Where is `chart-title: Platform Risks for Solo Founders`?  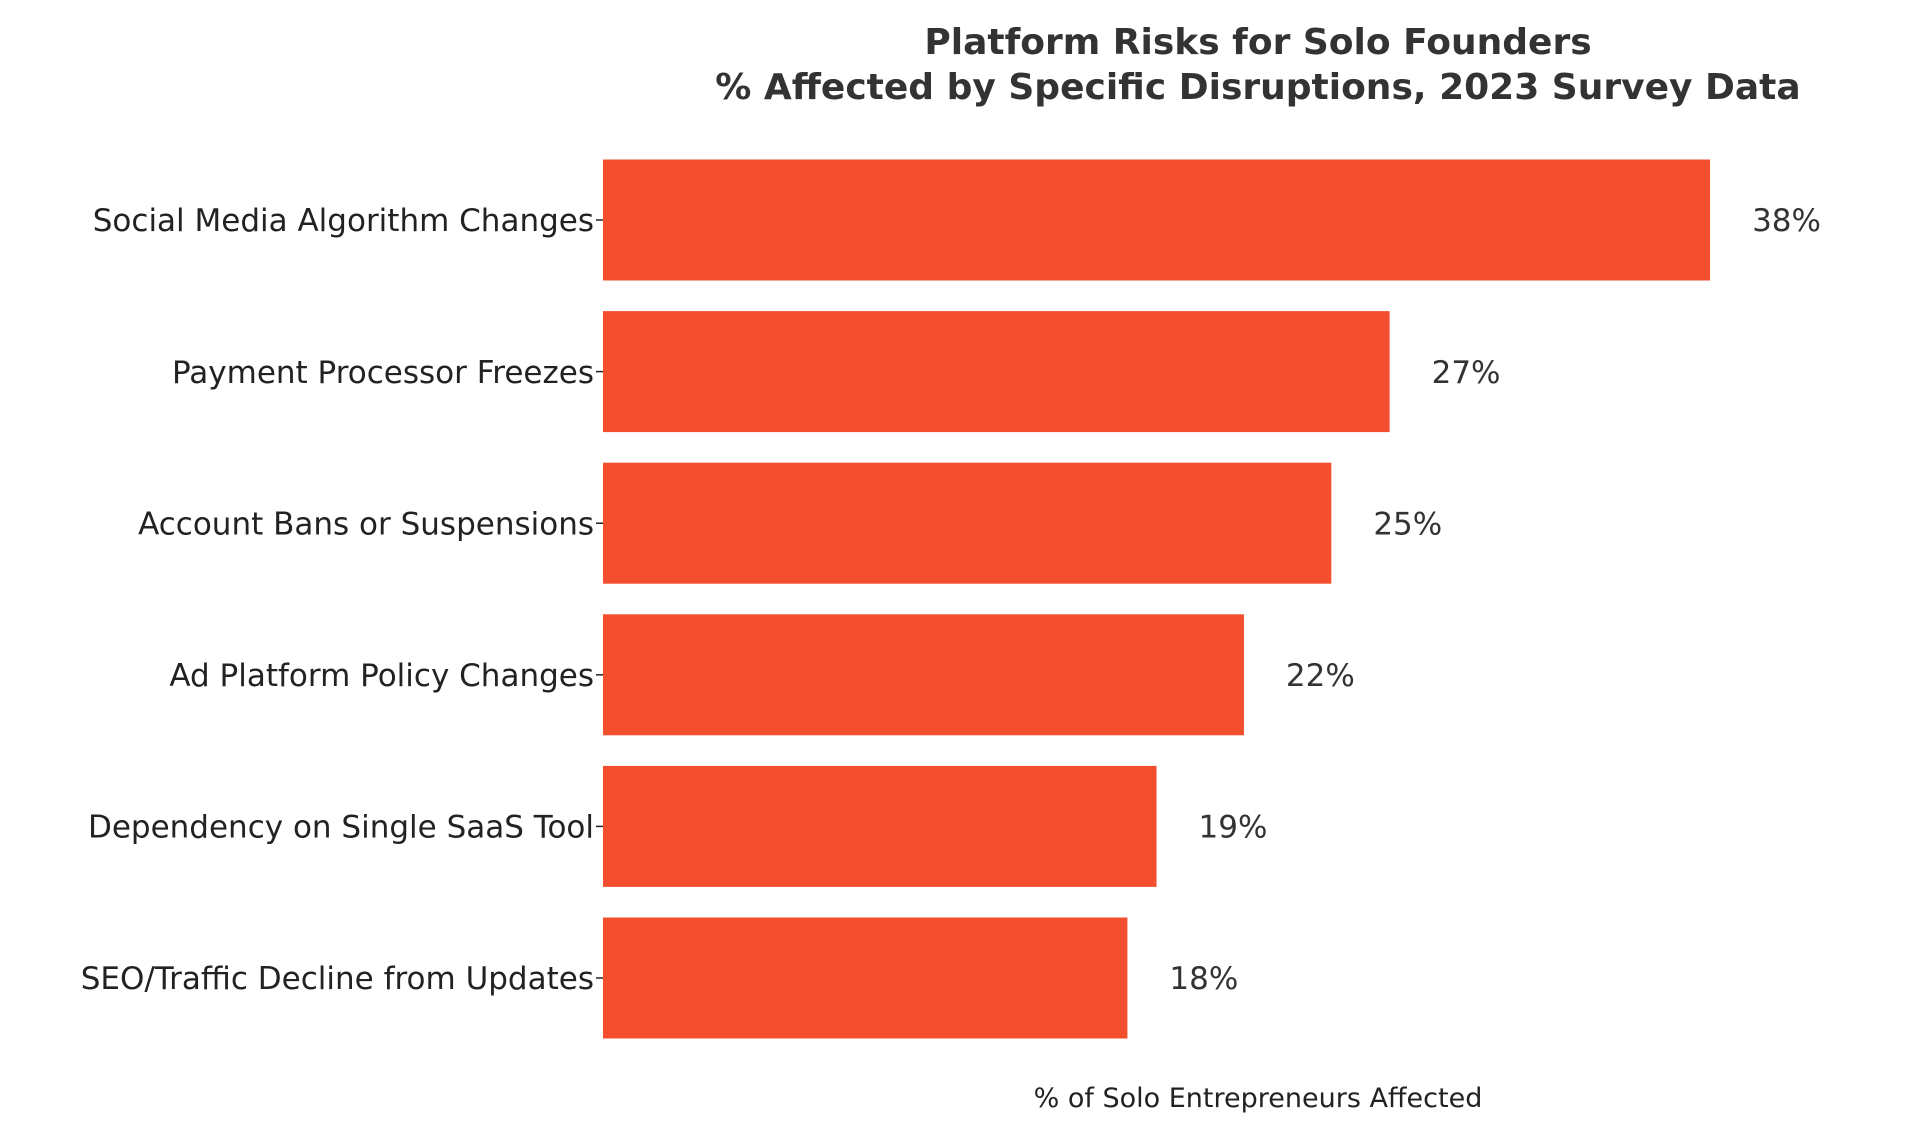
chart-title: Platform Risks for Solo Founders is located at coordinates (1257, 42).